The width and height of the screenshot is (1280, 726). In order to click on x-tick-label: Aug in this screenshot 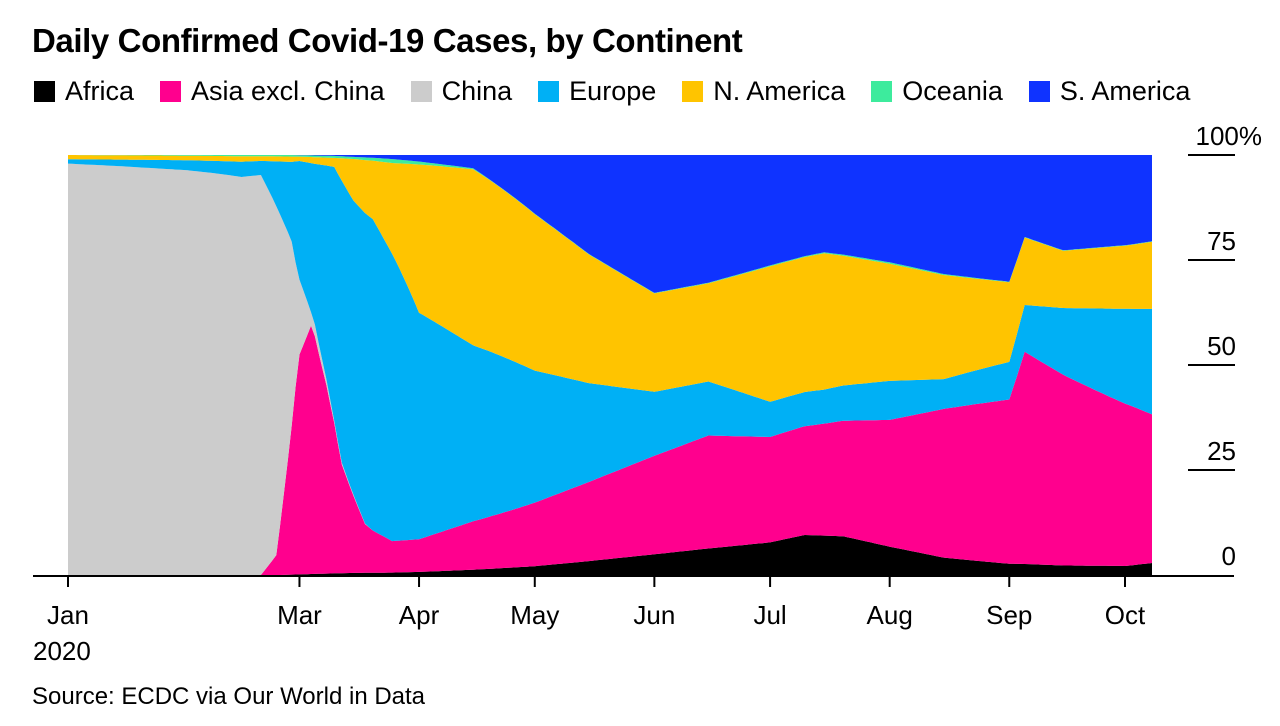, I will do `click(890, 615)`.